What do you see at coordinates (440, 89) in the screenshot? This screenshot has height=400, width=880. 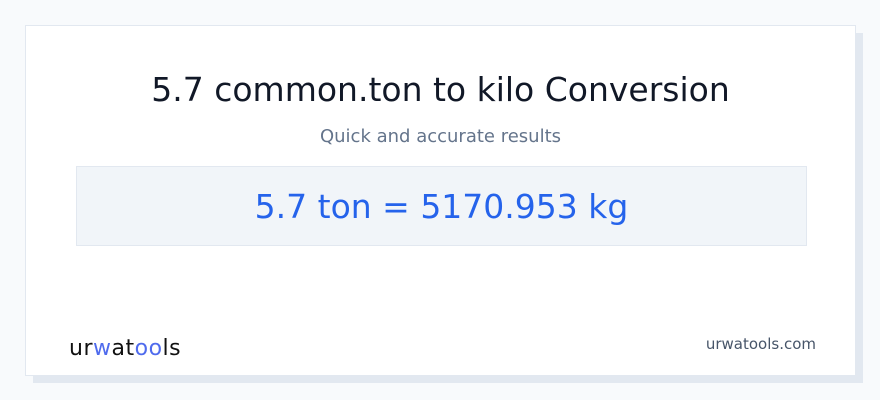 I see `page-title: 5.7 common.ton to kilo Conversion` at bounding box center [440, 89].